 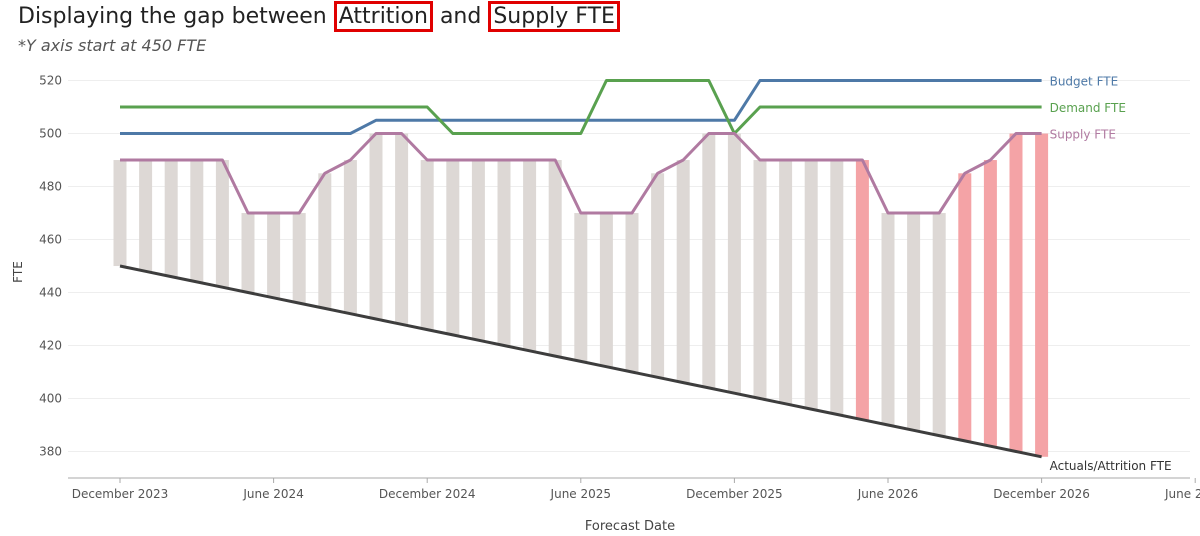 I want to click on series-label: Supply FTE, so click(x=1083, y=135).